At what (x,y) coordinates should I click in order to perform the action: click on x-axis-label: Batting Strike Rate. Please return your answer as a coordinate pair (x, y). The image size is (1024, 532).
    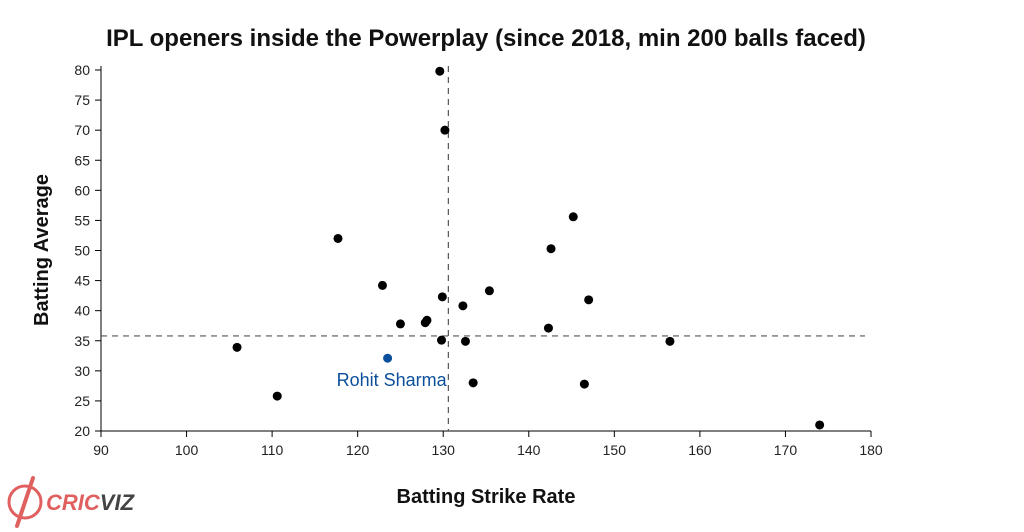
    Looking at the image, I should click on (486, 497).